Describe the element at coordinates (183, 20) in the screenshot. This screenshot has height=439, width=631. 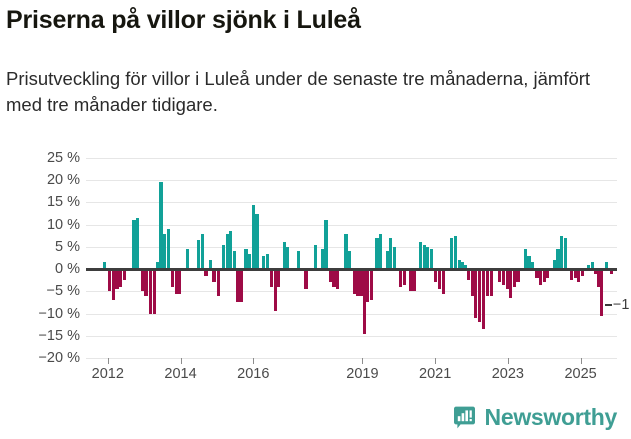
I see `page-title: Priserna på villor sjönk i Luleå` at that location.